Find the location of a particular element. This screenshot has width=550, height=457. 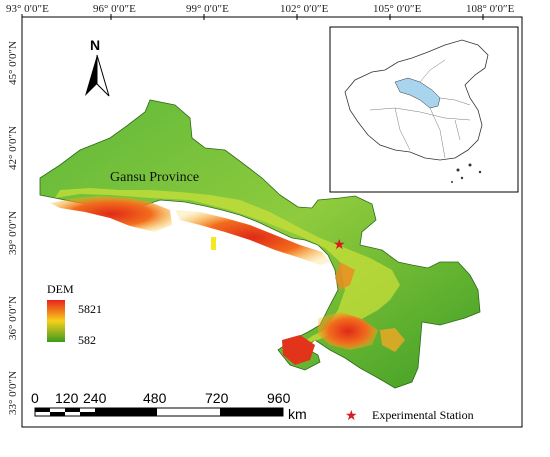

north-arrow-icon: N is located at coordinates (97, 67).